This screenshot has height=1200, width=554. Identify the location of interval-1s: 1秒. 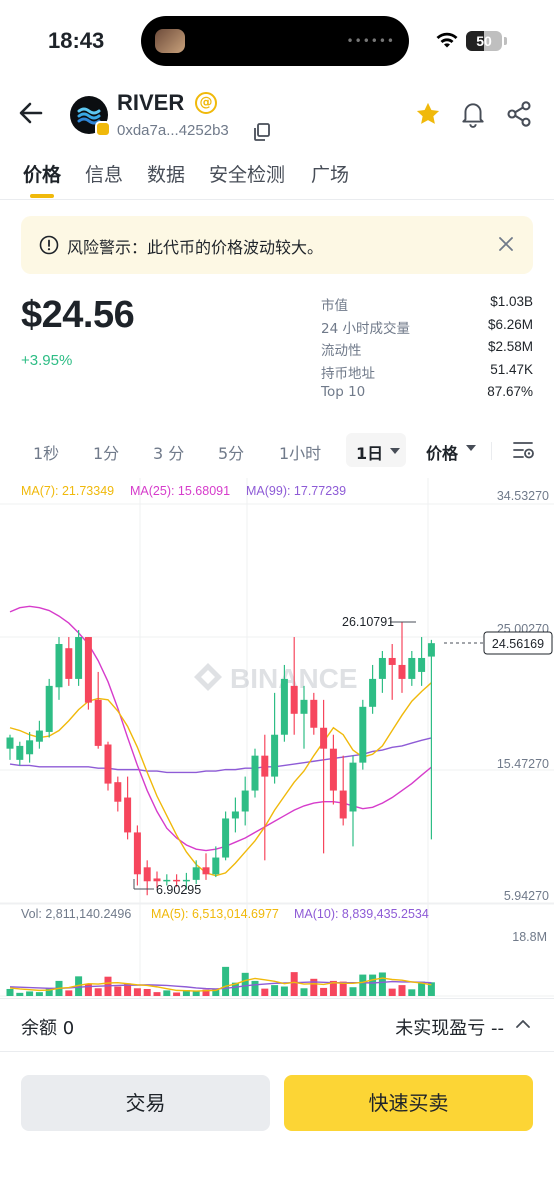
(46, 453).